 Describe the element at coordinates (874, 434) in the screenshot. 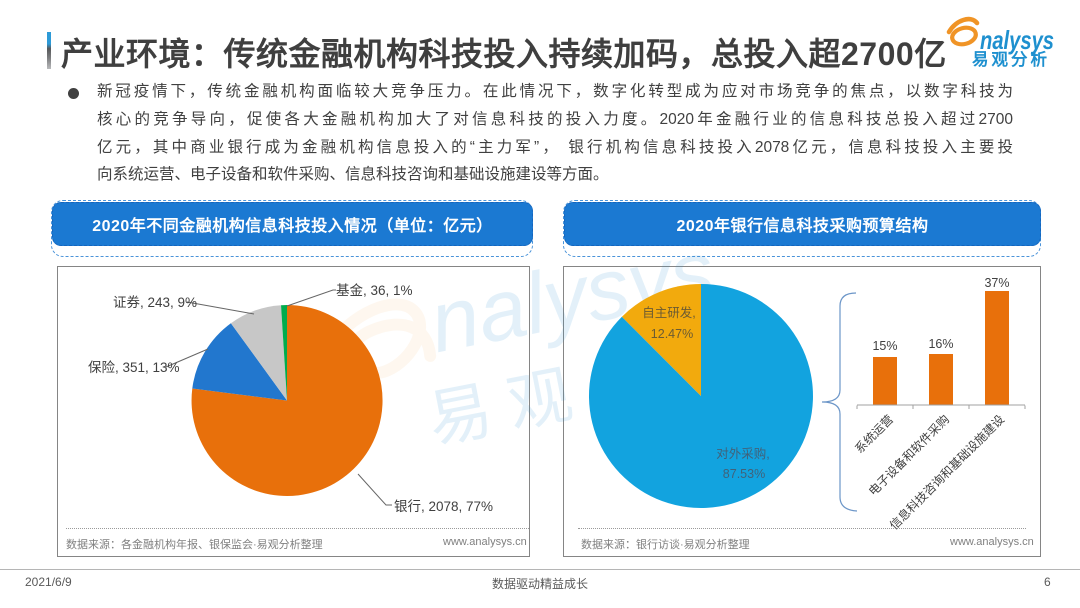

I see `svg-text: 系统运营` at that location.